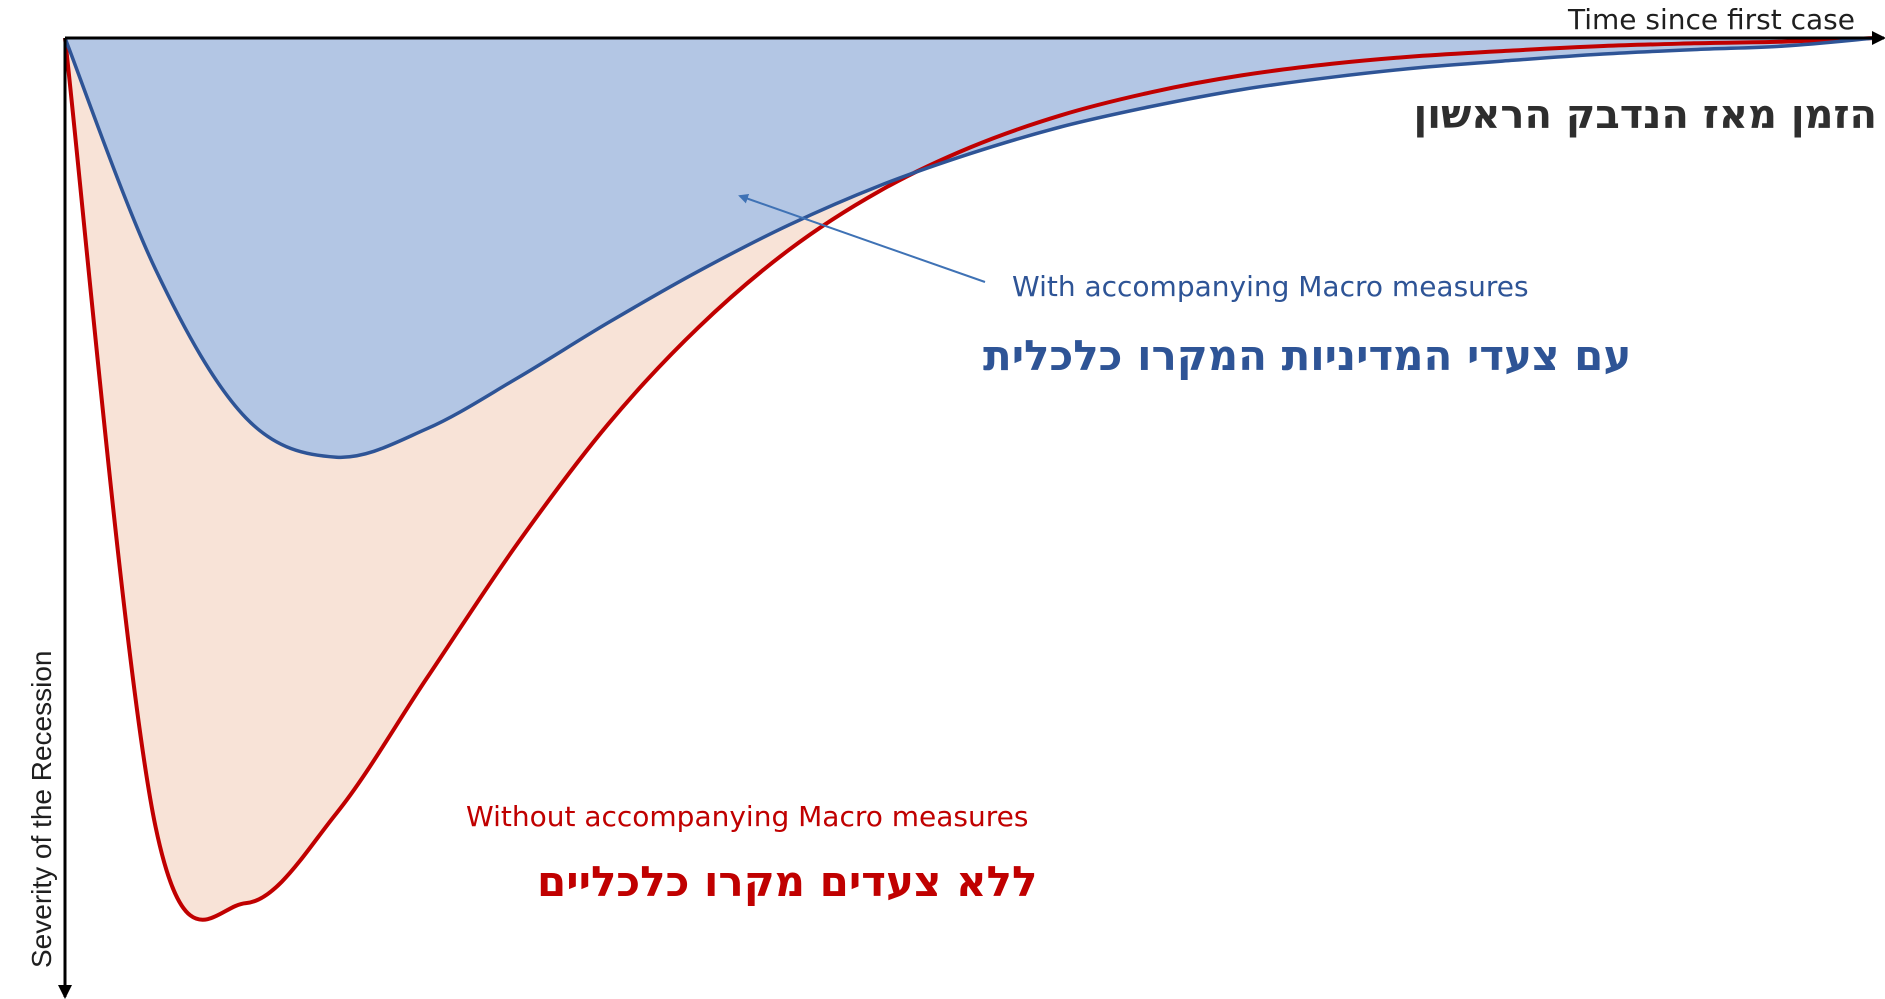 This screenshot has height=999, width=1885. I want to click on with-measures-label-he: עם צעדי המדיניות המקרו כלכלית, so click(1307, 355).